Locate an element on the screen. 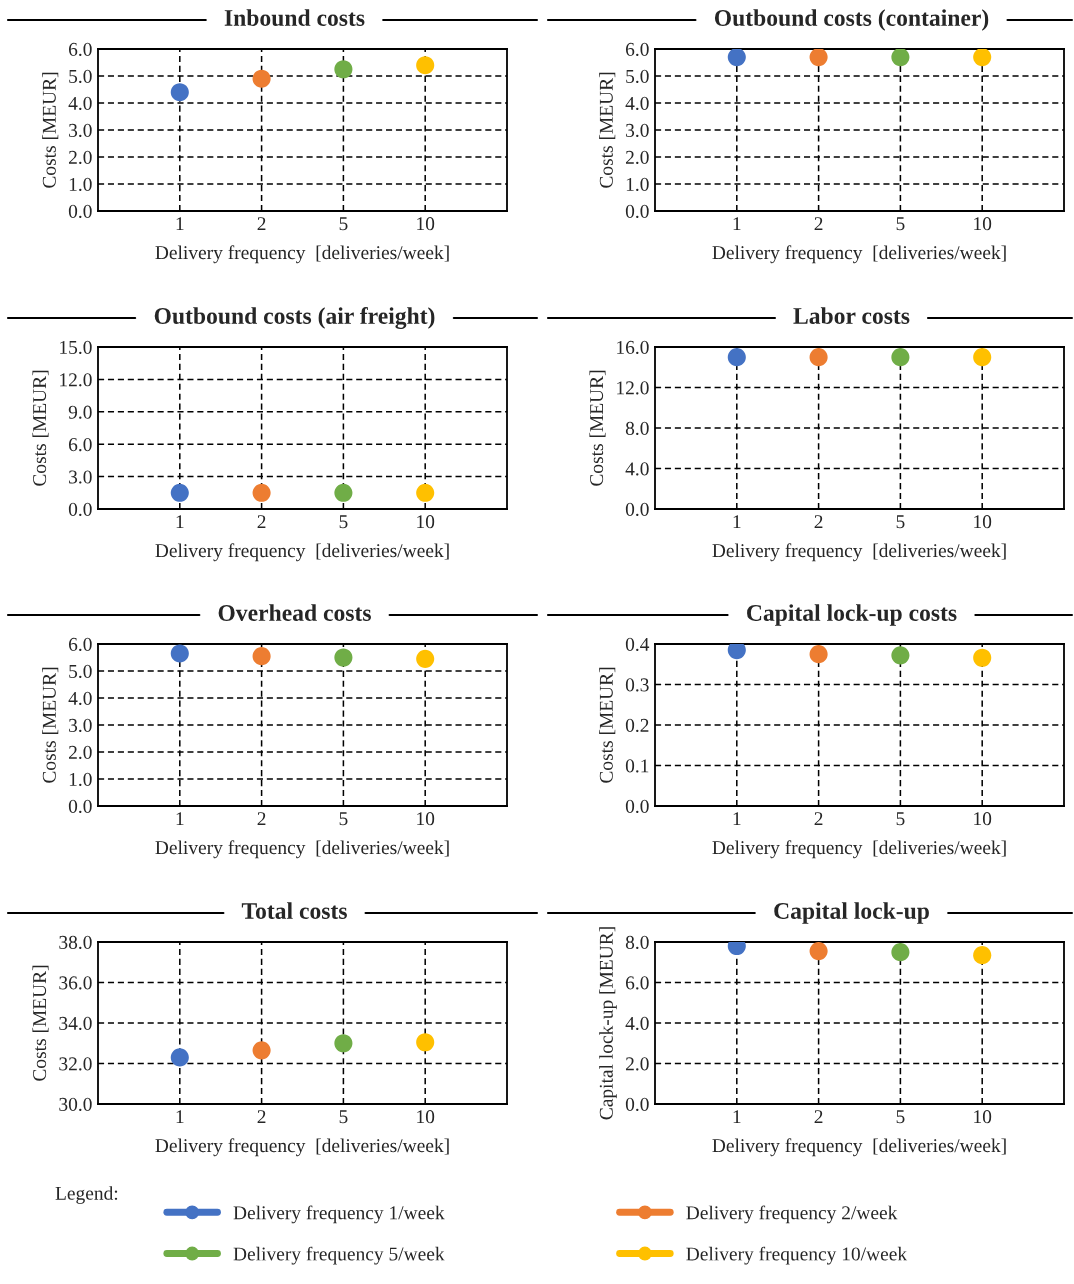 This screenshot has height=1284, width=1074. y-tick-label: 9.0 is located at coordinates (80, 412).